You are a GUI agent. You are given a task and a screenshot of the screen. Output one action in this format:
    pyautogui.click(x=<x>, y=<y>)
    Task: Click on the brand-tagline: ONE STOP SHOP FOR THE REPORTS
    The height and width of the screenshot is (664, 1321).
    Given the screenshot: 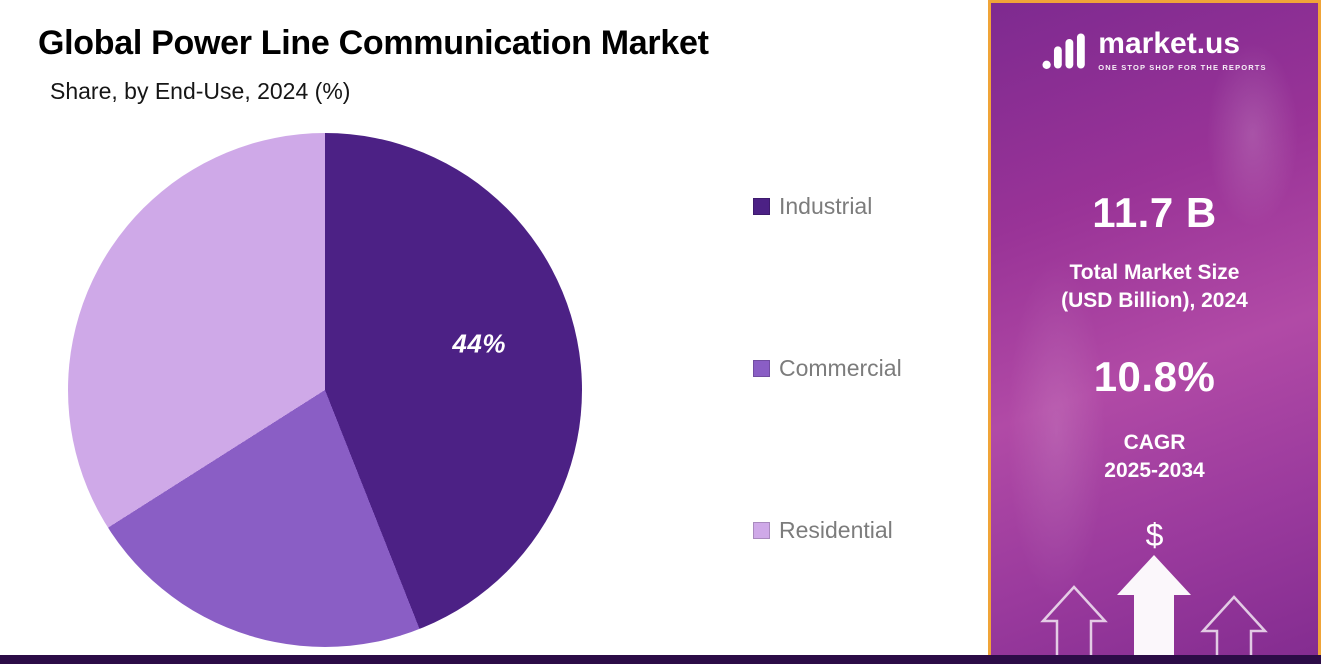 What is the action you would take?
    pyautogui.click(x=1182, y=67)
    